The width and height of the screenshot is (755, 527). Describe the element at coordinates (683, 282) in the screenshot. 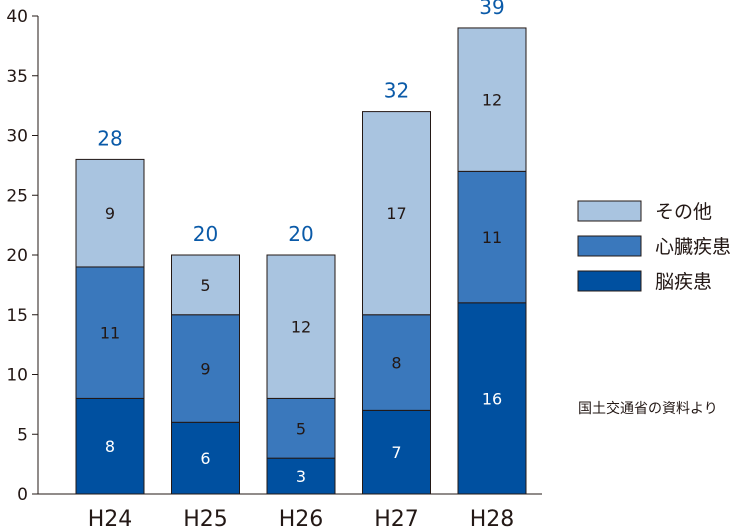

I see `legend-label: 脳疾患` at that location.